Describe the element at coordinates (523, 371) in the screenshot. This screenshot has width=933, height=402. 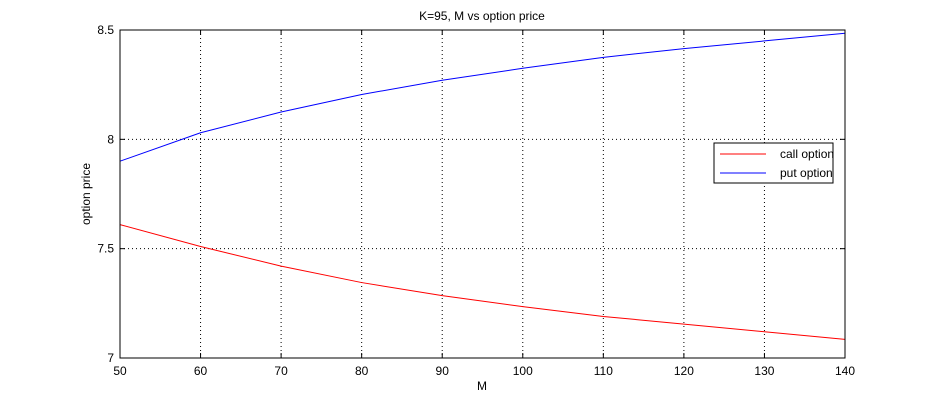
I see `x-tick-label: 100` at that location.